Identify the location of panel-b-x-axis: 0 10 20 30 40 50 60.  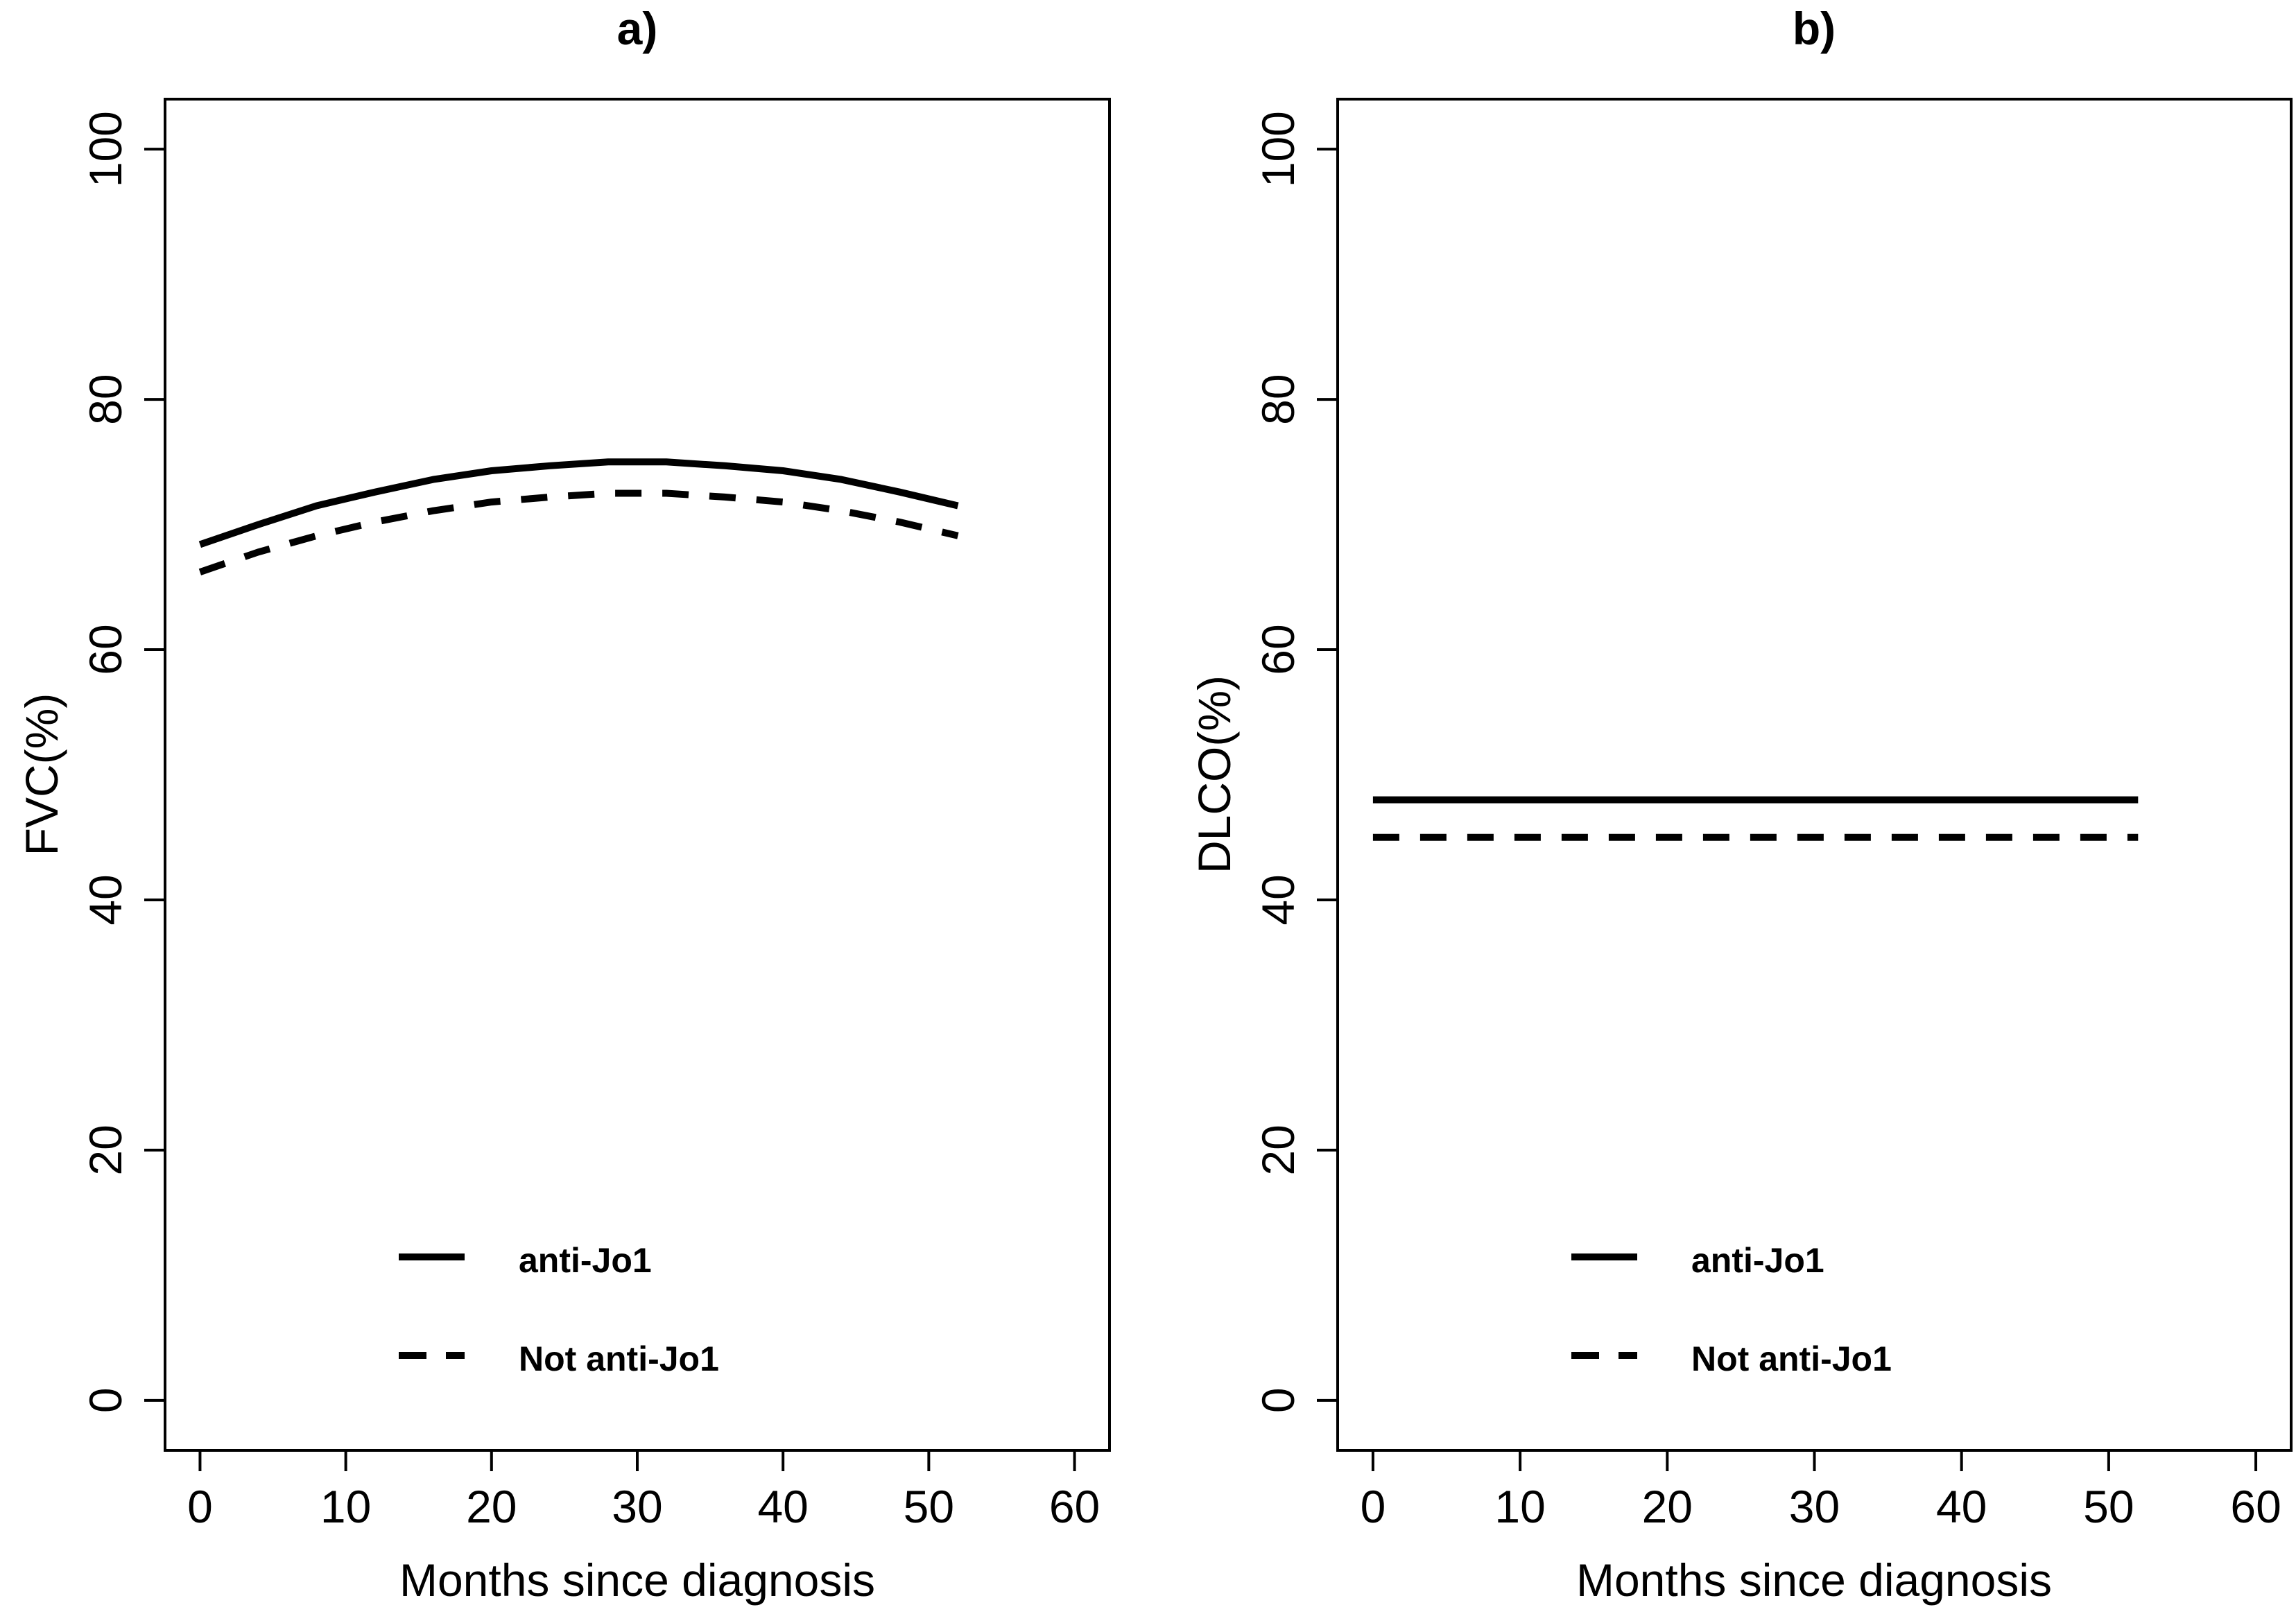
(1821, 1491).